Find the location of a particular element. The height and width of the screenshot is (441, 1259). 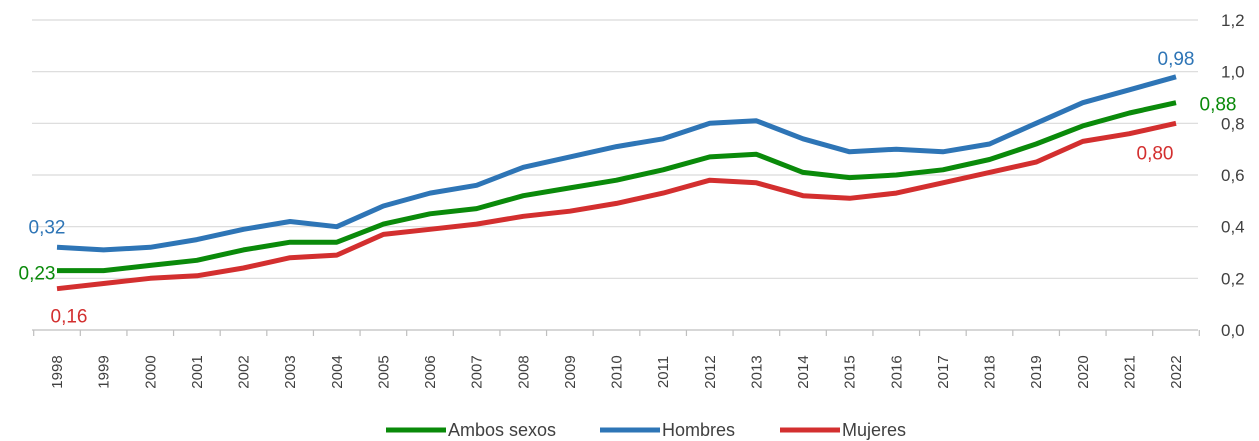

x-tick-label: 2019 is located at coordinates (1036, 371).